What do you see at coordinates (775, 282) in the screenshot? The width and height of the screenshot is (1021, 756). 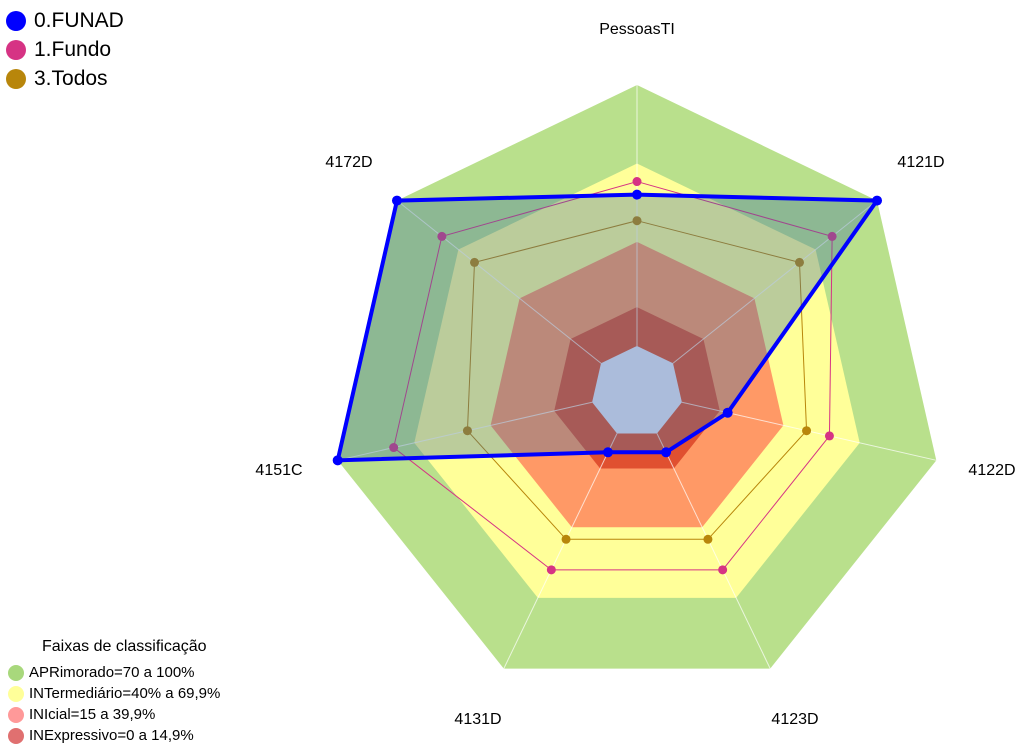 I see `spoke-4121d` at bounding box center [775, 282].